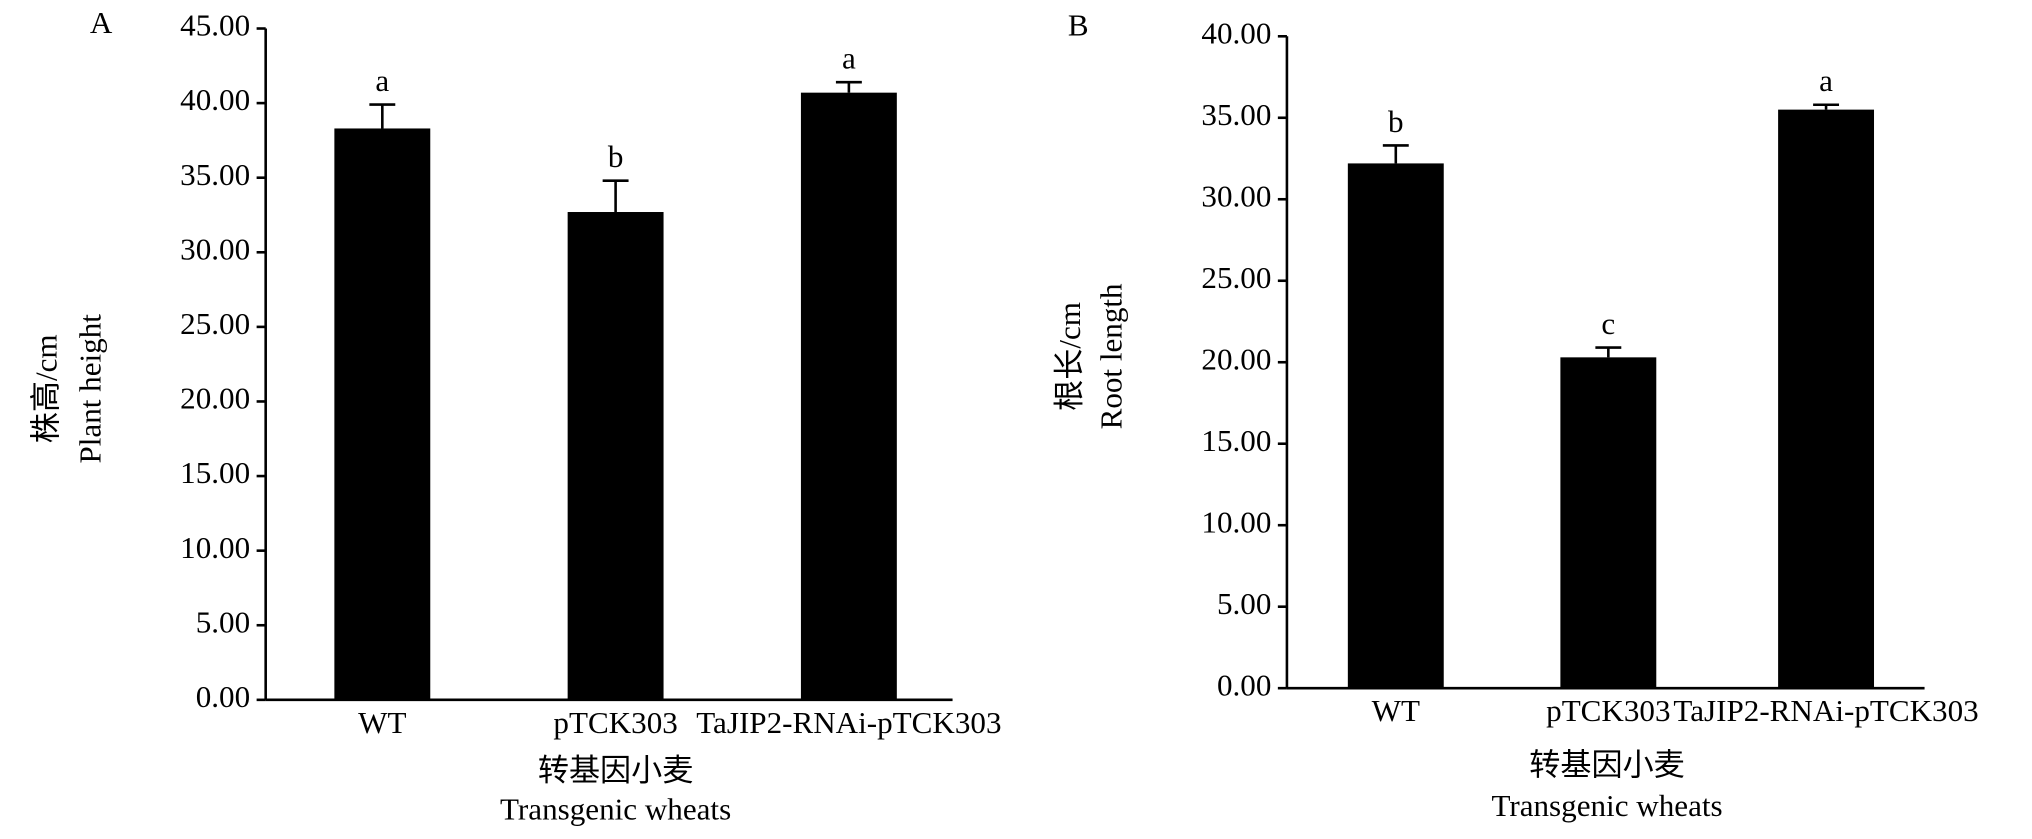  I want to click on y-axis-label: 株高/cm, so click(45, 388).